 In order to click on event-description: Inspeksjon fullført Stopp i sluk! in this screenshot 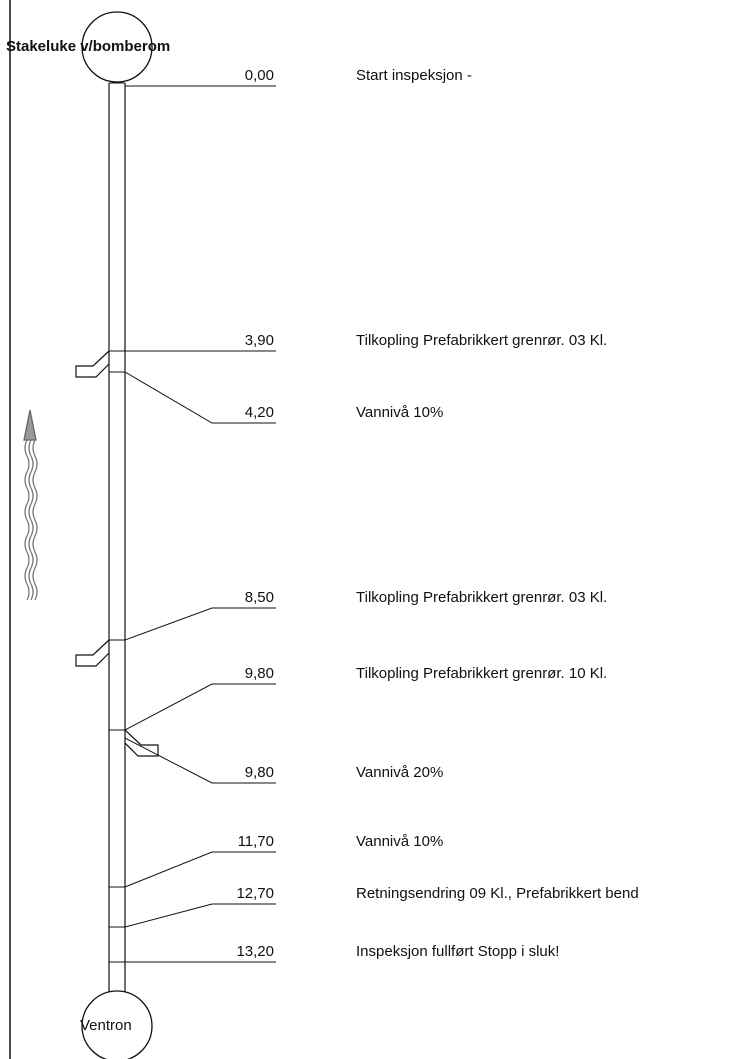, I will do `click(458, 951)`.